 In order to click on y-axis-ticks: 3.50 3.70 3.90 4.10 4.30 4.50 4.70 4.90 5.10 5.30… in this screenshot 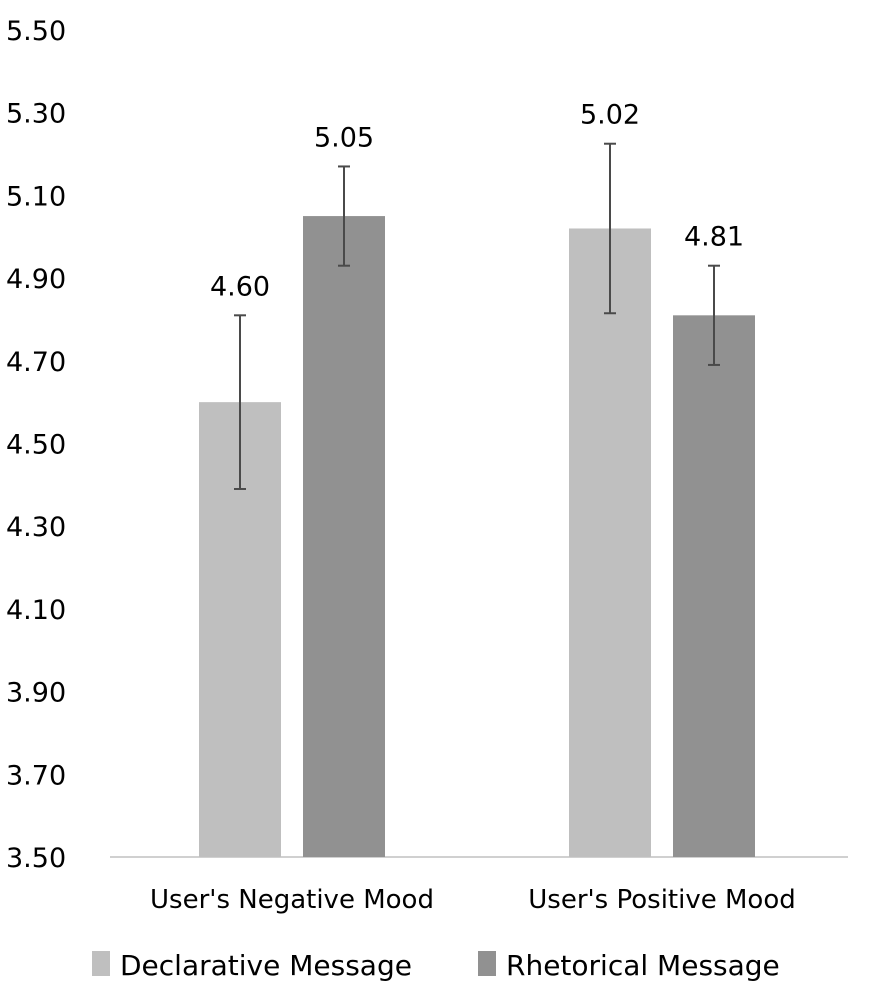, I will do `click(36, 445)`.